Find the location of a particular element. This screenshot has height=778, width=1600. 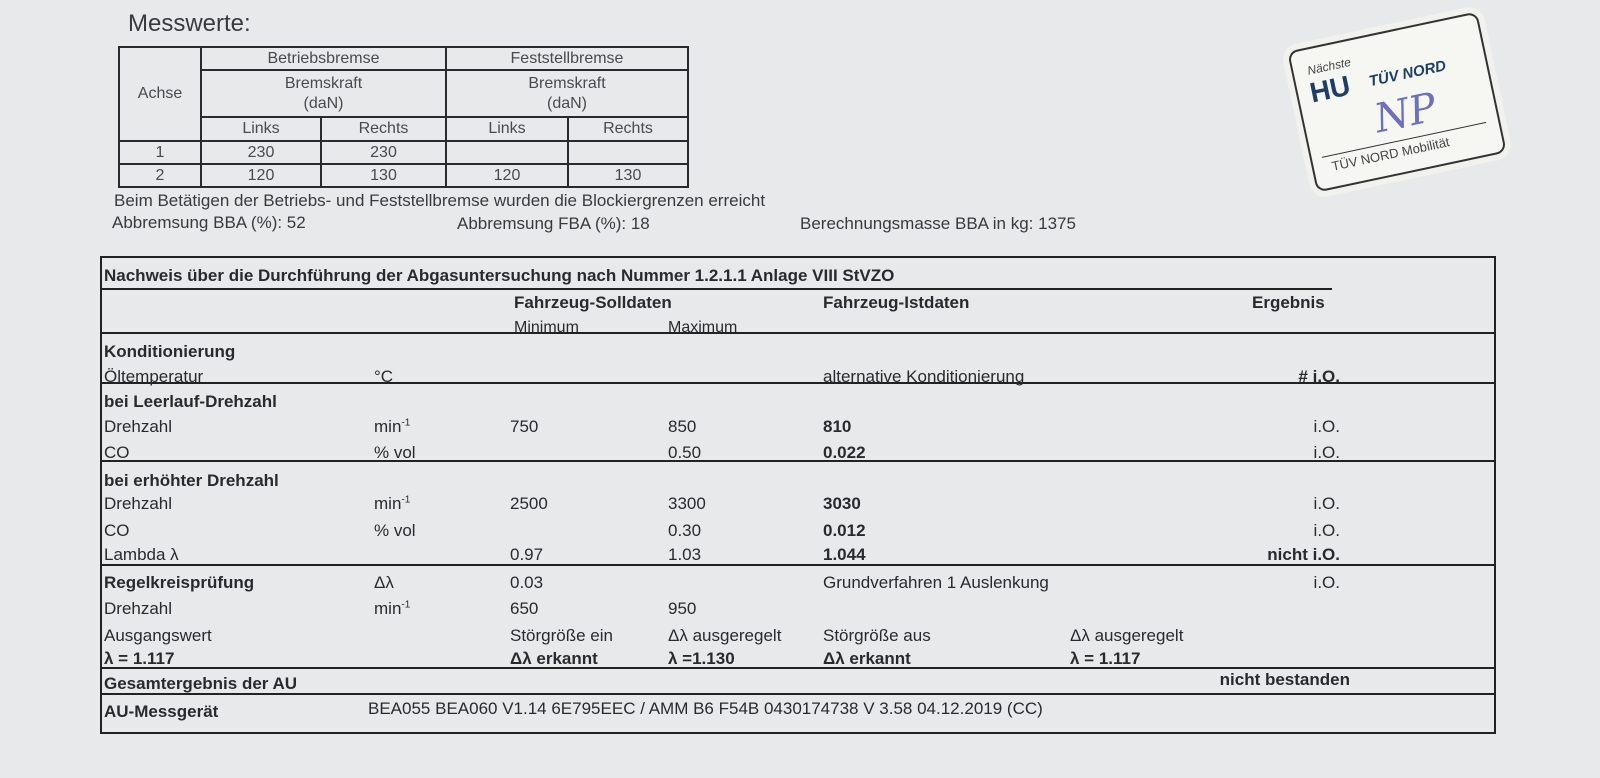

table-row: Drehzahl min-1 2500 3300 3030 i.O. is located at coordinates (798, 506).